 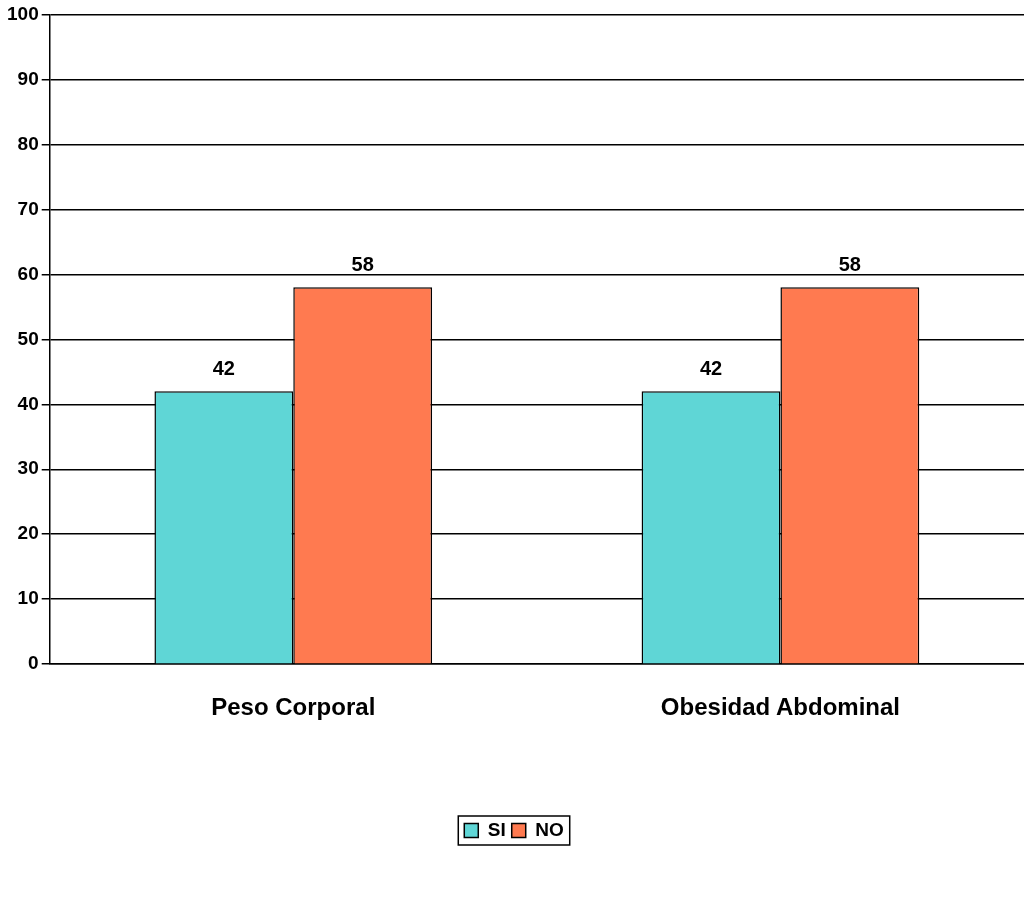 What do you see at coordinates (23, 13) in the screenshot?
I see `y-tick-label: 100` at bounding box center [23, 13].